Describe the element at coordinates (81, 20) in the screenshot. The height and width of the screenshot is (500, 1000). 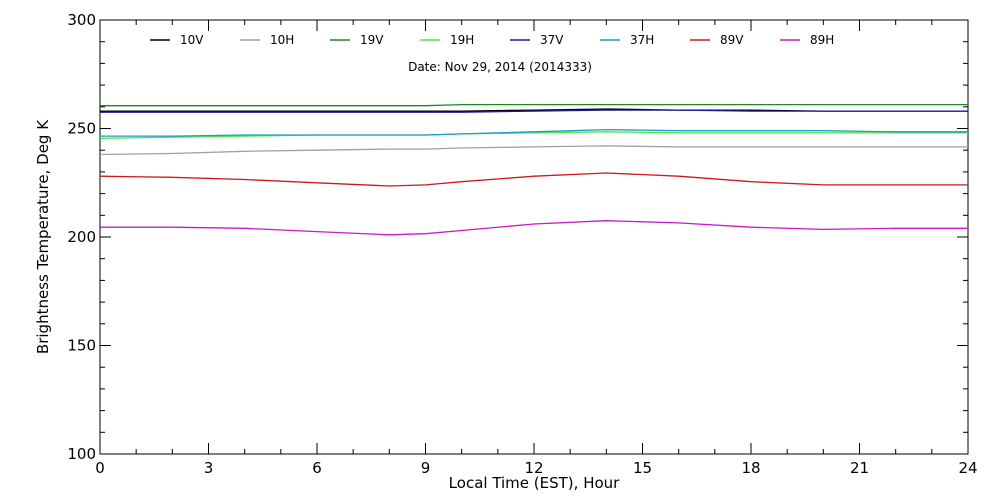
I see `y-tick-label: 300` at that location.